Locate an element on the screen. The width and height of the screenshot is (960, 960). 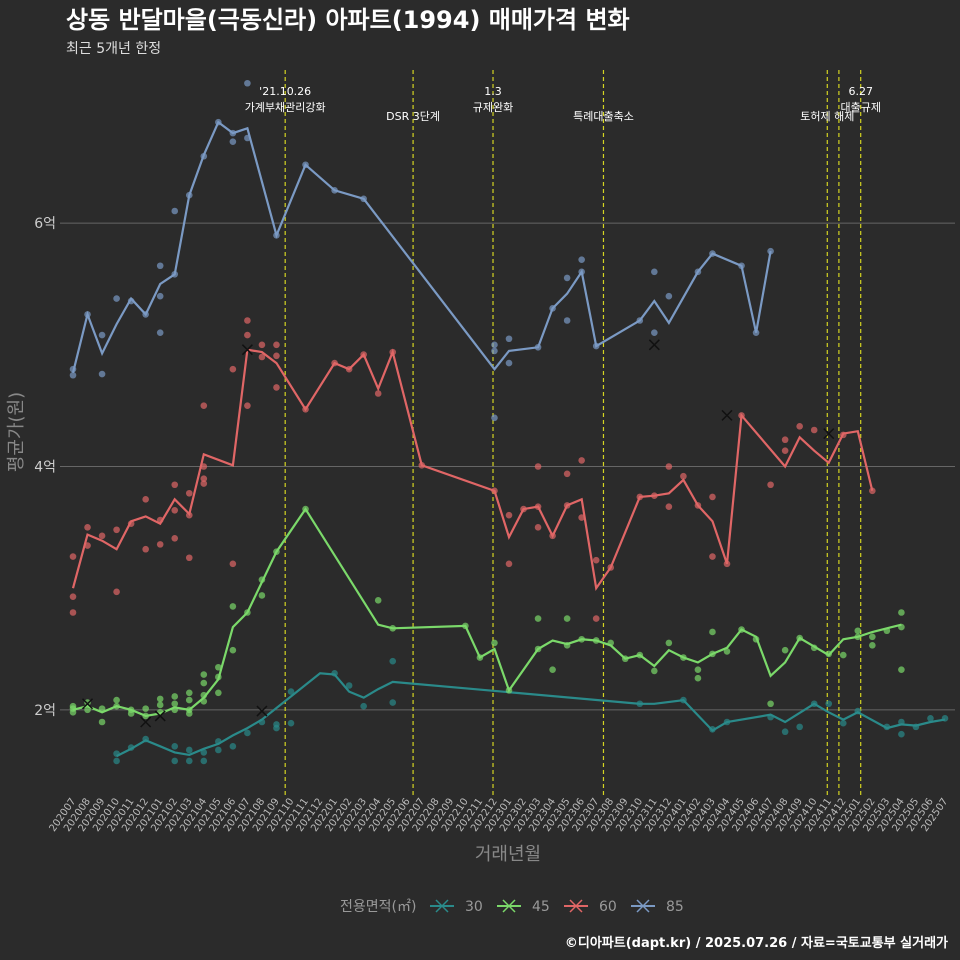
event-annotation: 가계부채관리강화 is located at coordinates (285, 107).